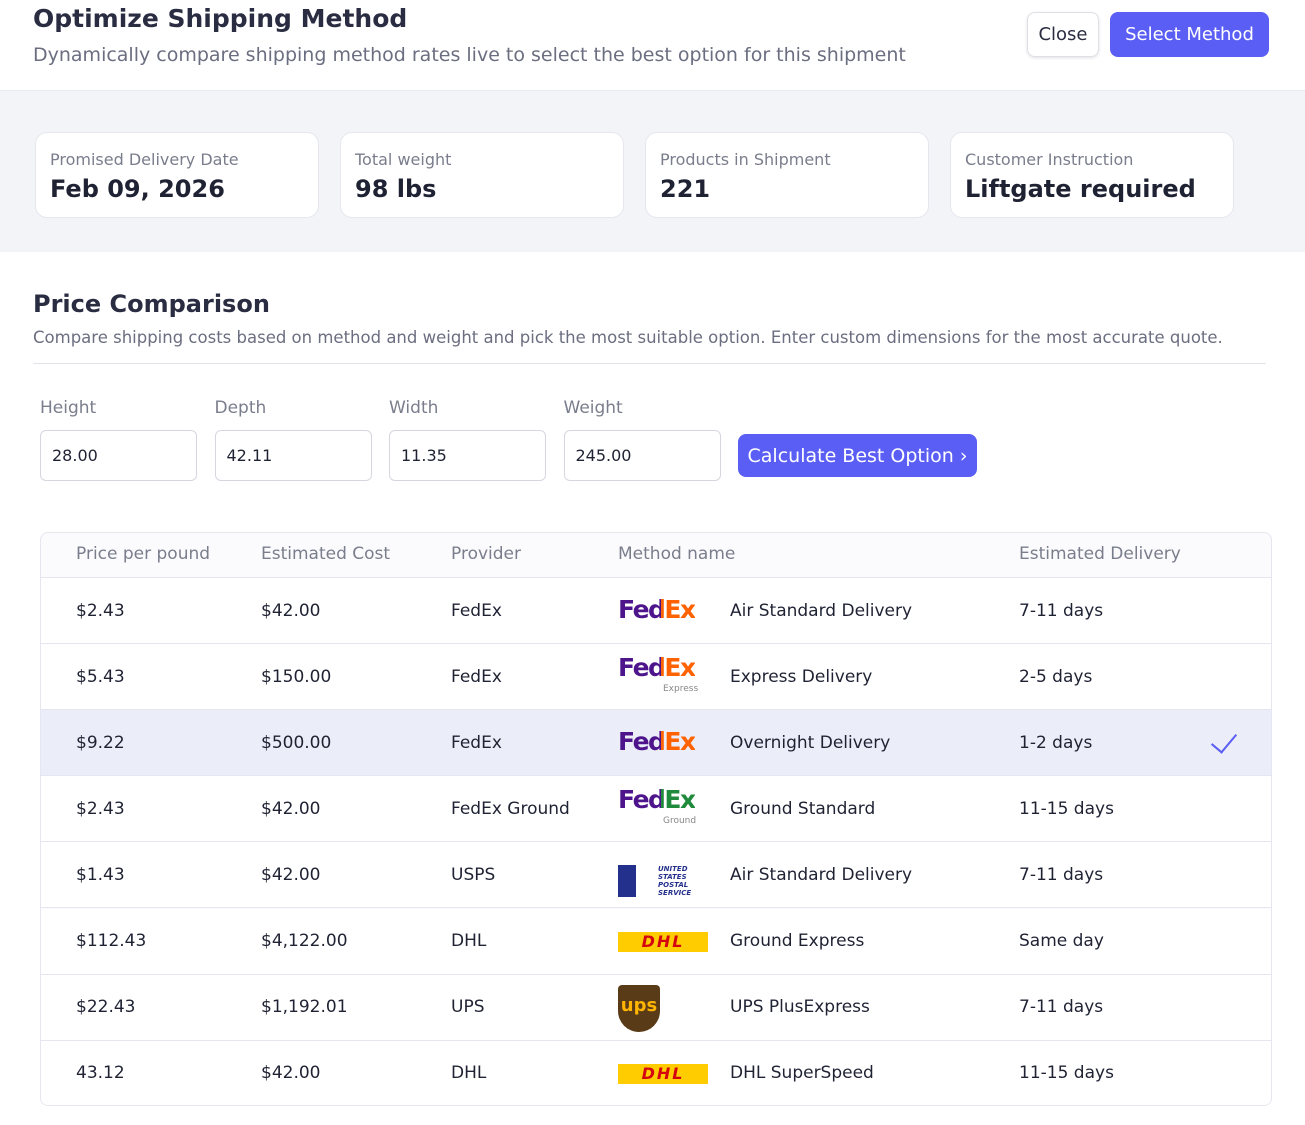  Describe the element at coordinates (800, 1007) in the screenshot. I see `method-cell: UPS PlusExpress` at that location.